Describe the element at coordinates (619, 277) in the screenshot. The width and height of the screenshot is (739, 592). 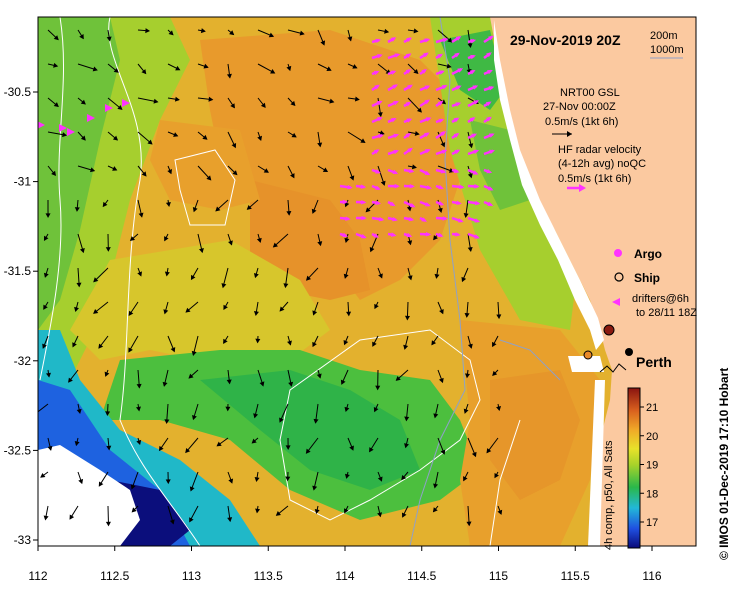
I see `ship-symbol` at that location.